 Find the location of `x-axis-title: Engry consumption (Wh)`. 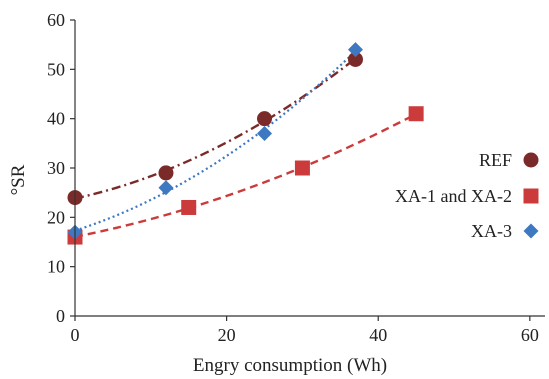

x-axis-title: Engry consumption (Wh) is located at coordinates (290, 365).